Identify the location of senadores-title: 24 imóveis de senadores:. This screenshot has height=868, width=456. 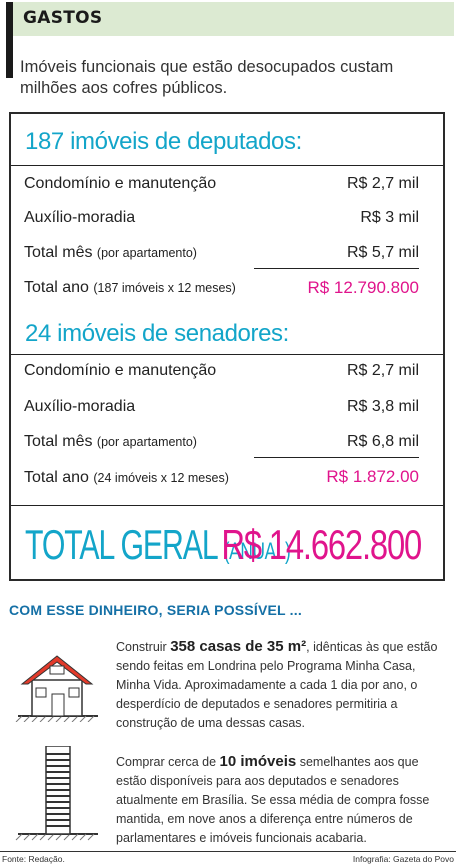
(157, 333).